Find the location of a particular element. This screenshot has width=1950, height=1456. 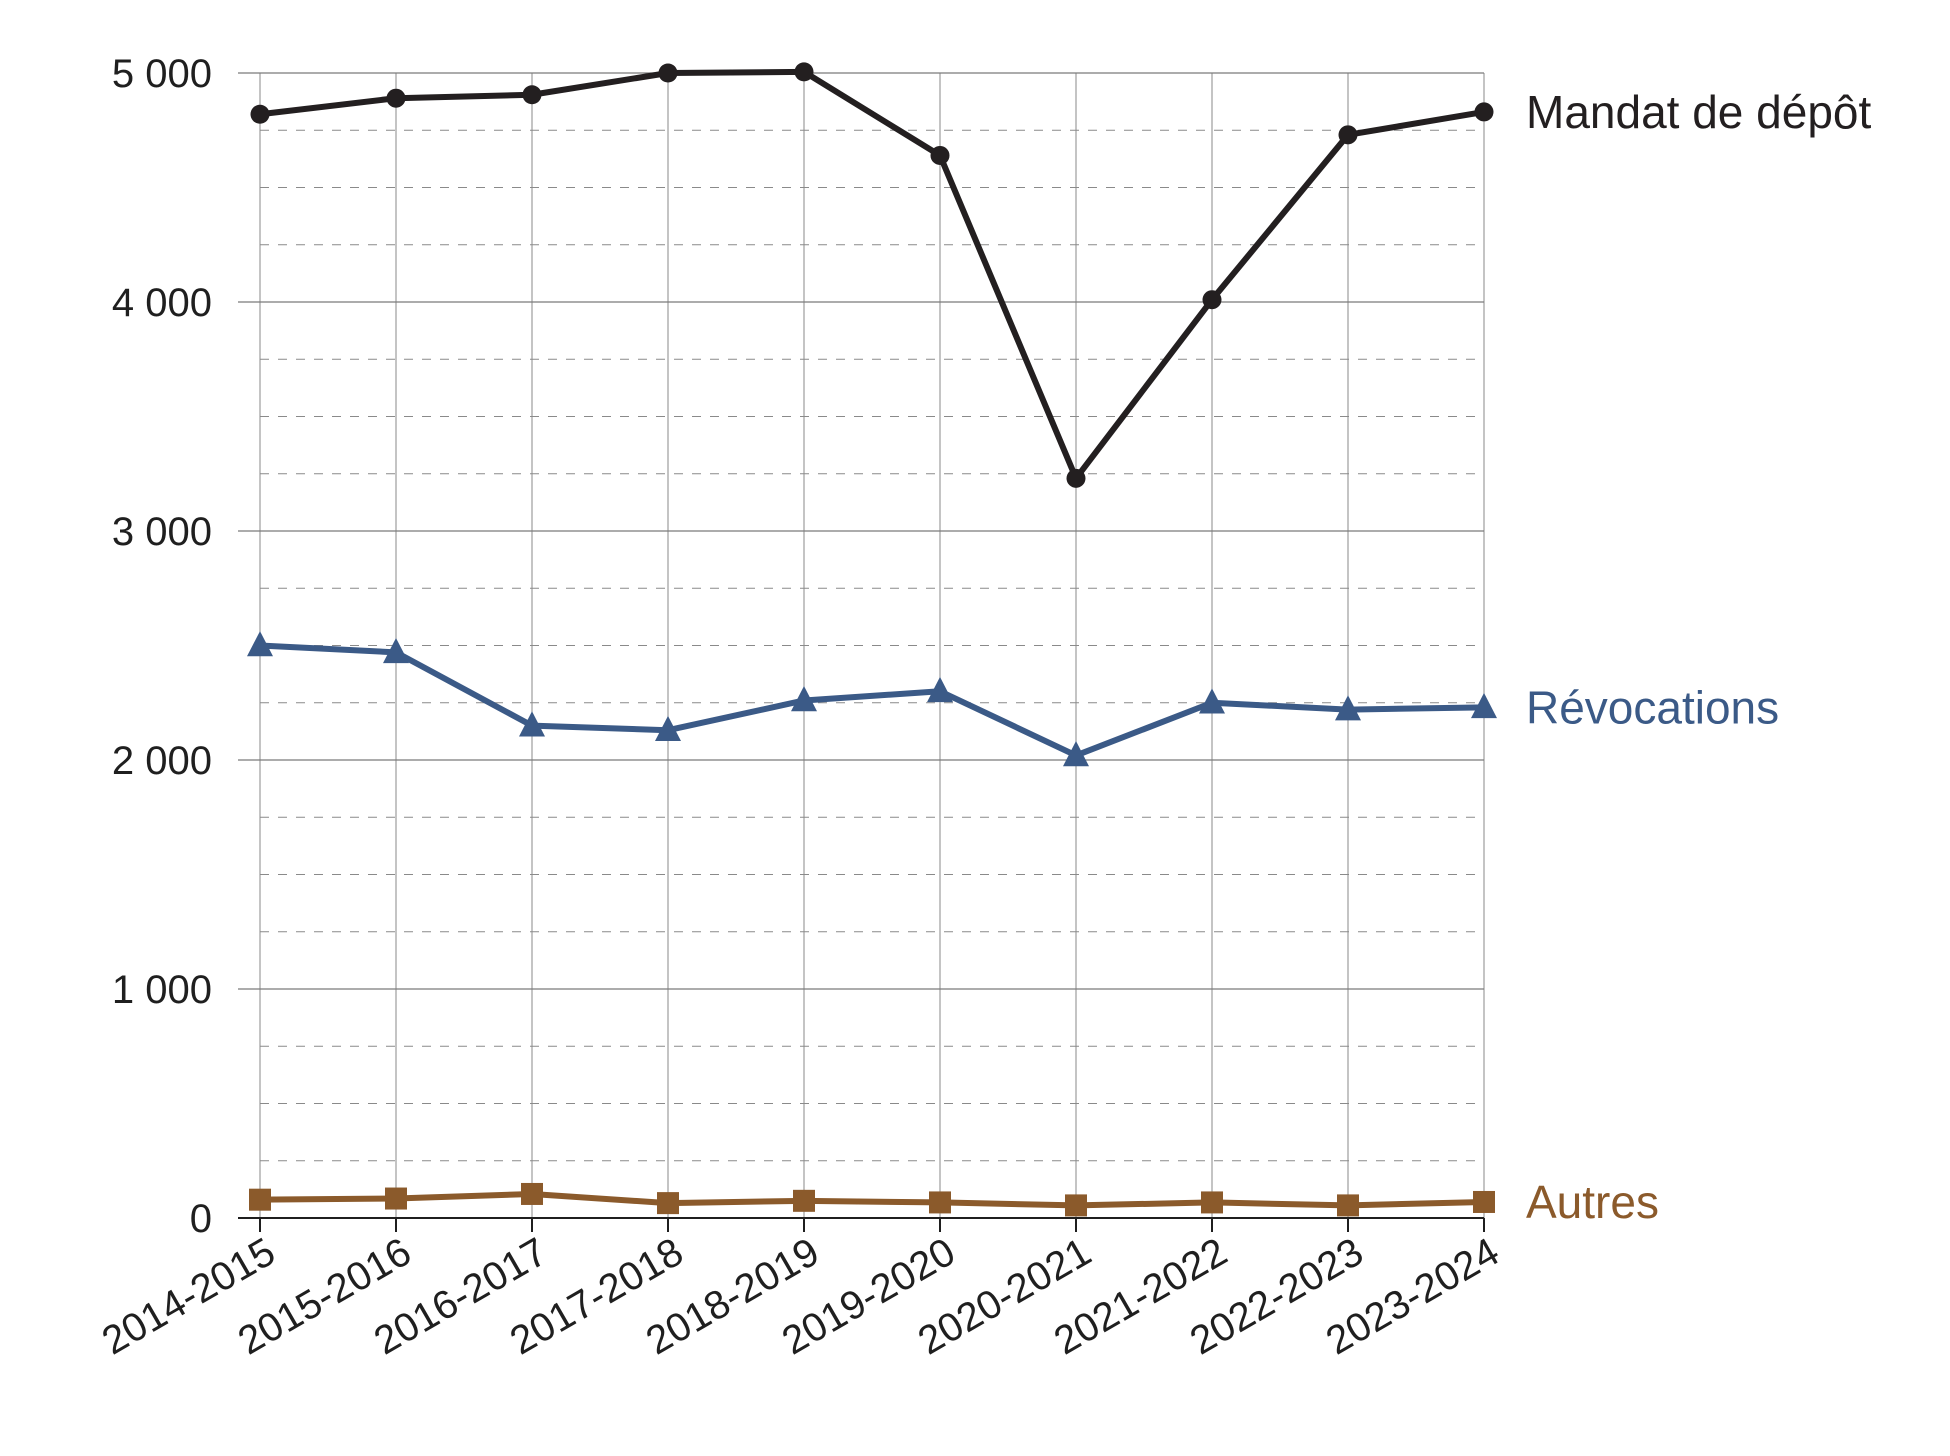

series-label: Mandat de dépôt is located at coordinates (1698, 112).